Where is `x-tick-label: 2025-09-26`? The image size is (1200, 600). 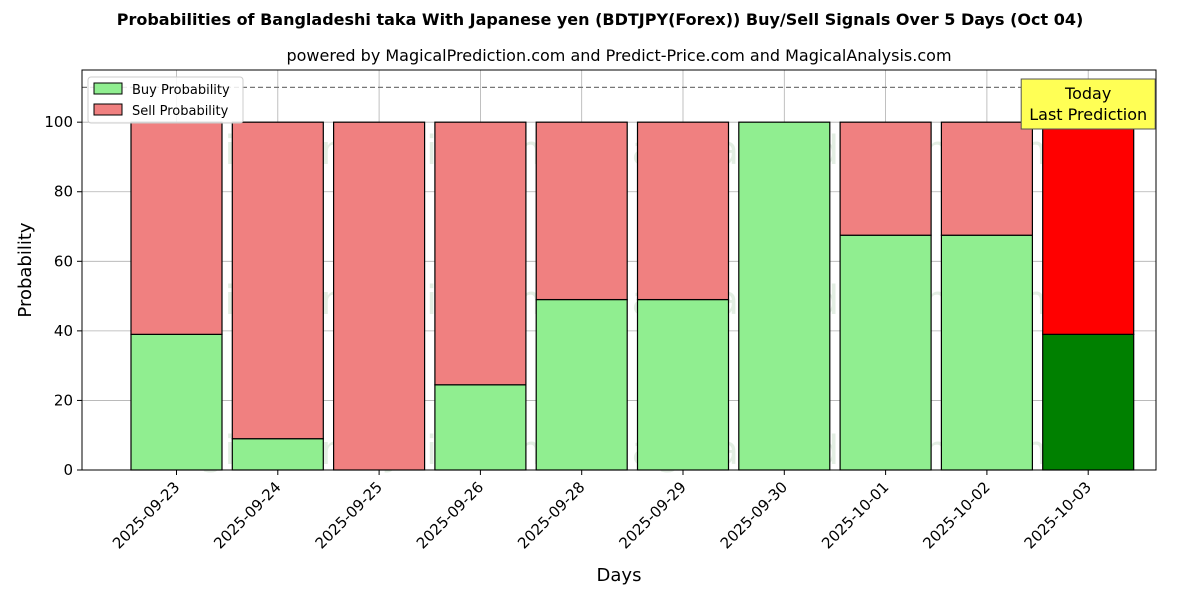 x-tick-label: 2025-09-26 is located at coordinates (450, 515).